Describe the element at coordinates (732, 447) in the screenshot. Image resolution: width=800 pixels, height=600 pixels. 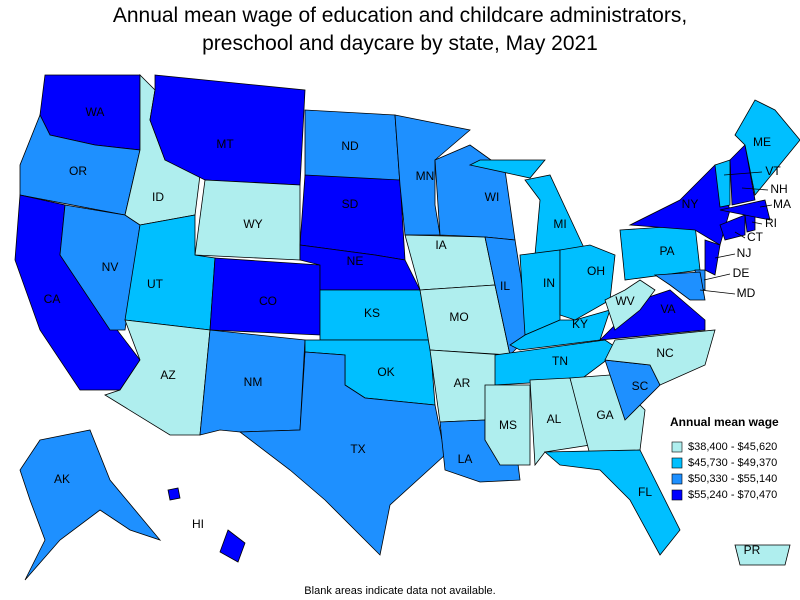
I see `legend-label: $38,400 - $45,620` at that location.